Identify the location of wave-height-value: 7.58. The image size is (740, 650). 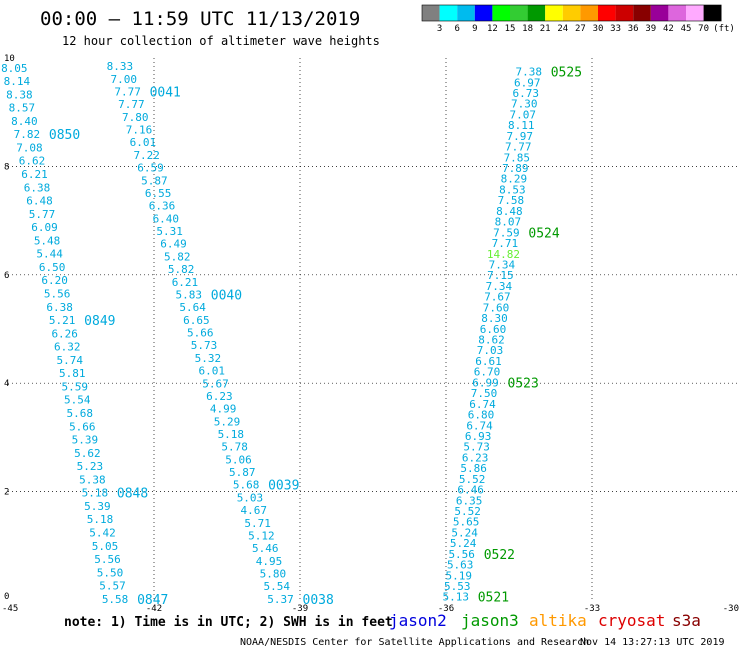
(511, 200).